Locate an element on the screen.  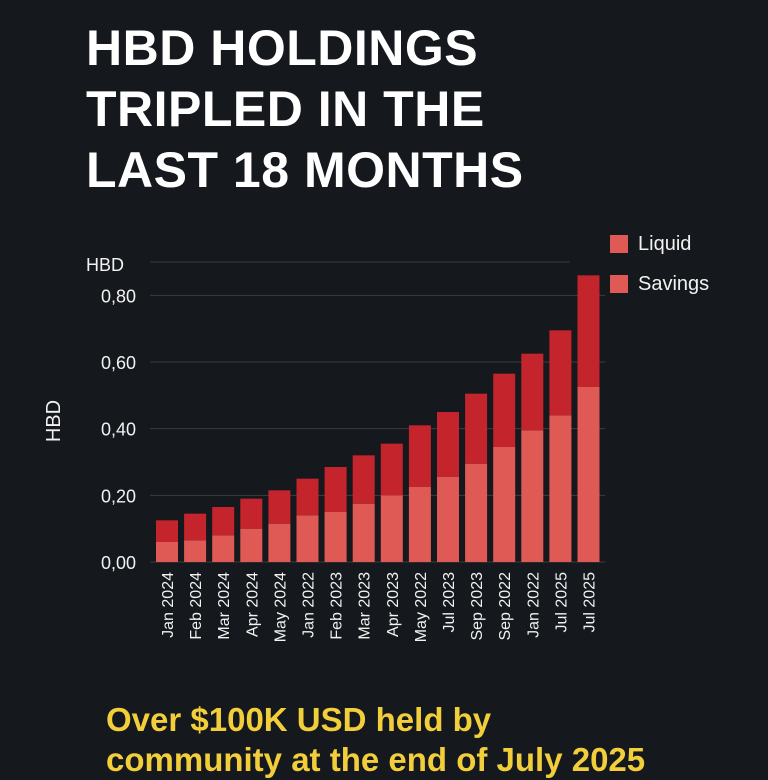
x-tick-label: Apr 2024 is located at coordinates (252, 604).